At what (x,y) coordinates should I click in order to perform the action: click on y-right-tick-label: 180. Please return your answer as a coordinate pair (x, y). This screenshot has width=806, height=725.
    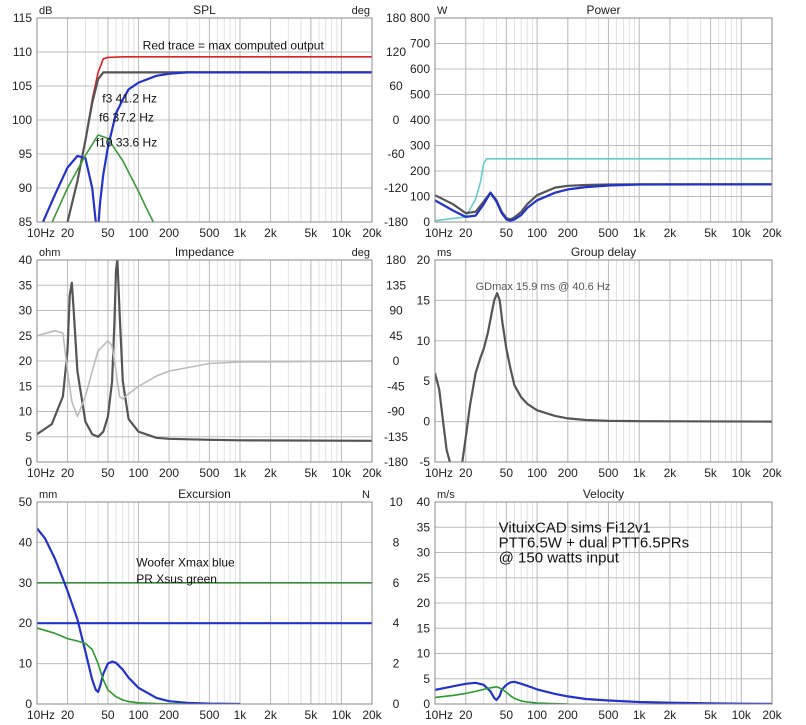
    Looking at the image, I should click on (396, 18).